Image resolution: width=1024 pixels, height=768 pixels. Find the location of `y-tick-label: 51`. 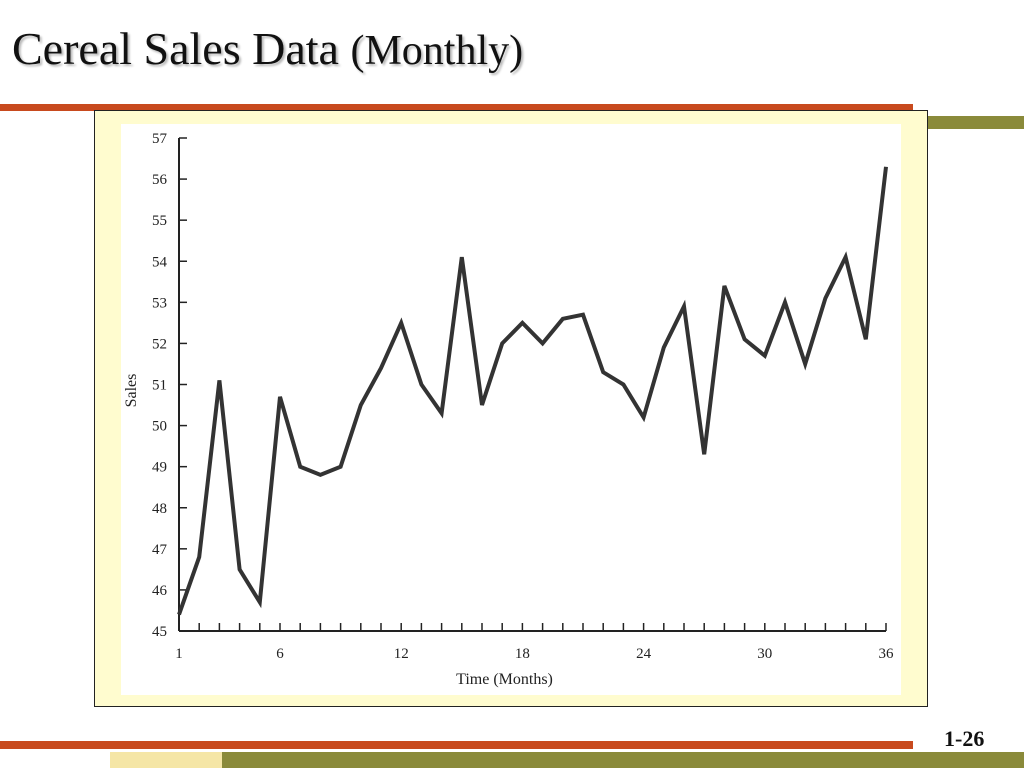

y-tick-label: 51 is located at coordinates (159, 386).